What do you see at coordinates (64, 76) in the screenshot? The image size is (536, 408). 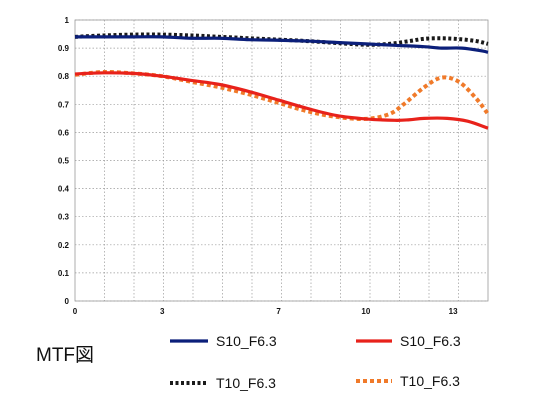 I see `y-tick-label: 0.8` at bounding box center [64, 76].